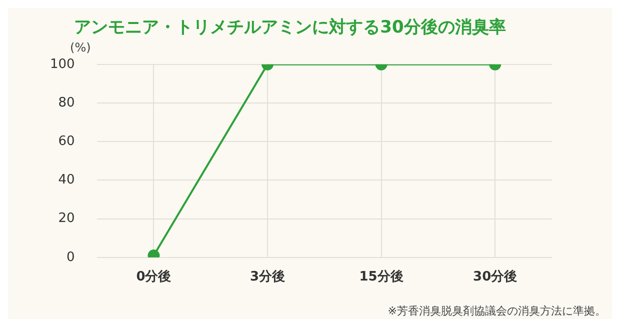 This screenshot has height=327, width=620. What do you see at coordinates (66, 102) in the screenshot?
I see `y-tick-label: 80` at bounding box center [66, 102].